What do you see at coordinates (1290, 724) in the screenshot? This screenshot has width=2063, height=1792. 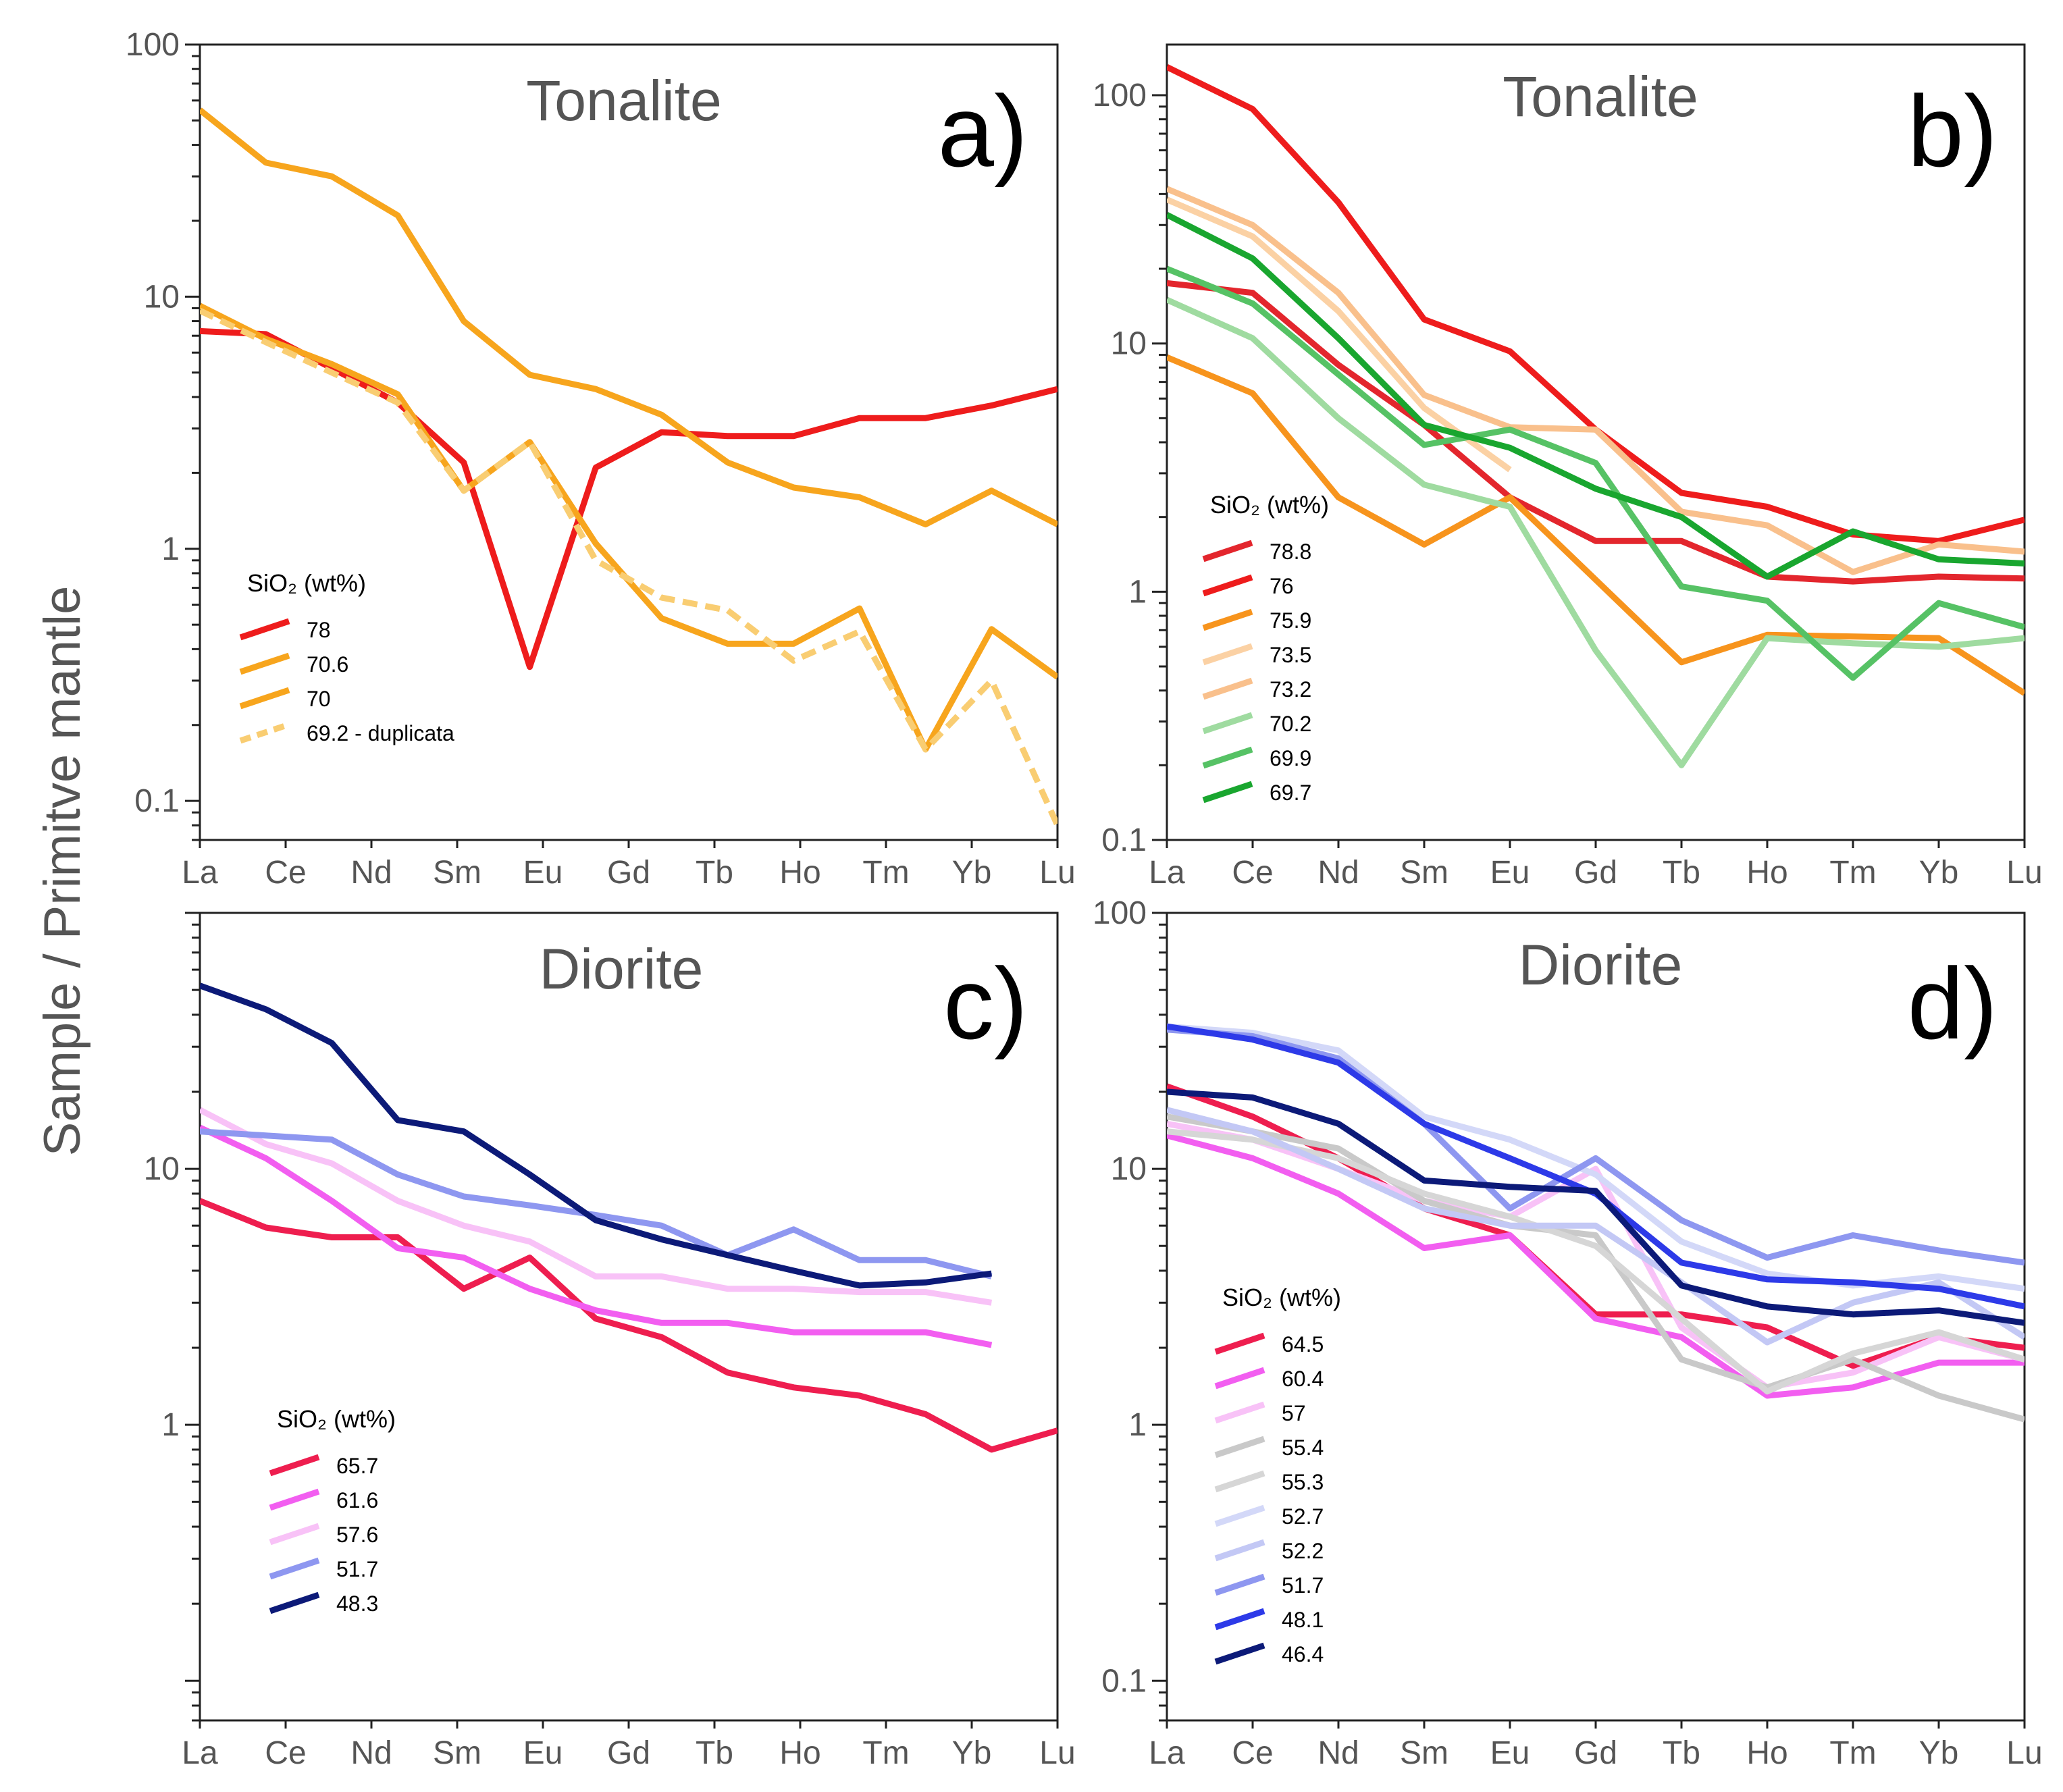 I see `legend-entry: 70.2` at bounding box center [1290, 724].